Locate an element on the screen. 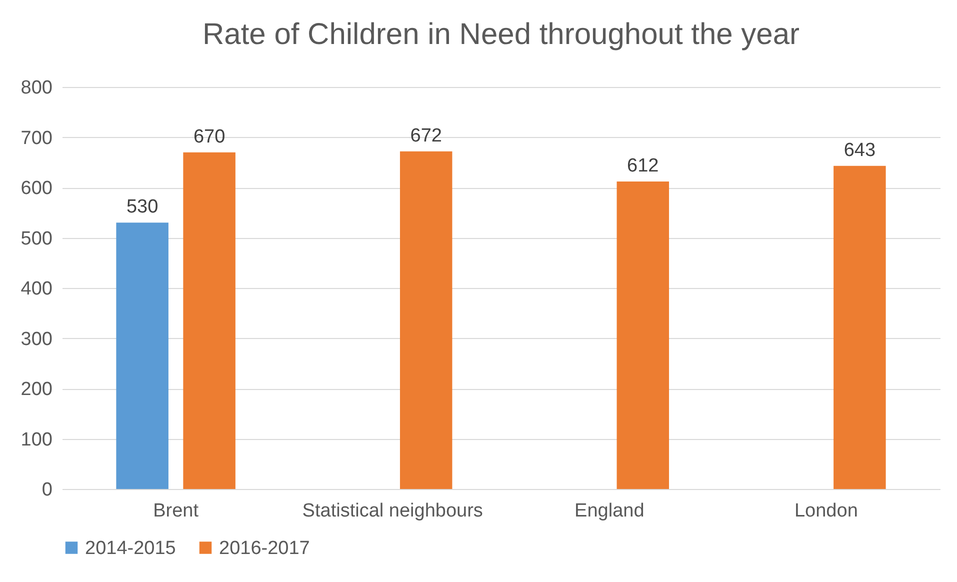 The height and width of the screenshot is (582, 957). x-tick-label: England is located at coordinates (609, 511).